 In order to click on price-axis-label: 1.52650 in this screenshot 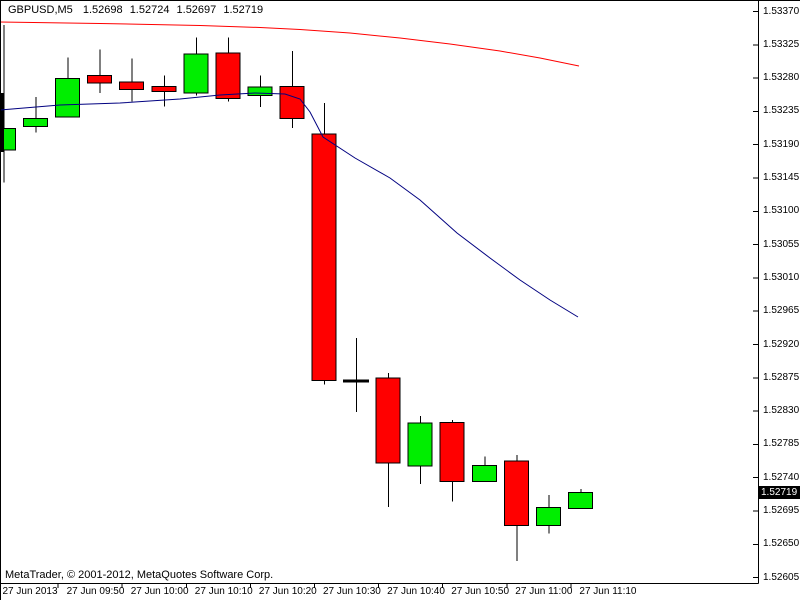, I will do `click(781, 544)`.